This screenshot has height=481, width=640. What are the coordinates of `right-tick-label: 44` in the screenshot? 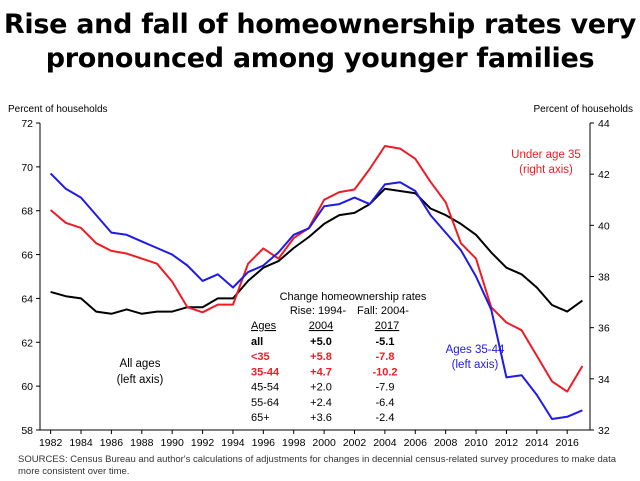 It's located at (604, 124).